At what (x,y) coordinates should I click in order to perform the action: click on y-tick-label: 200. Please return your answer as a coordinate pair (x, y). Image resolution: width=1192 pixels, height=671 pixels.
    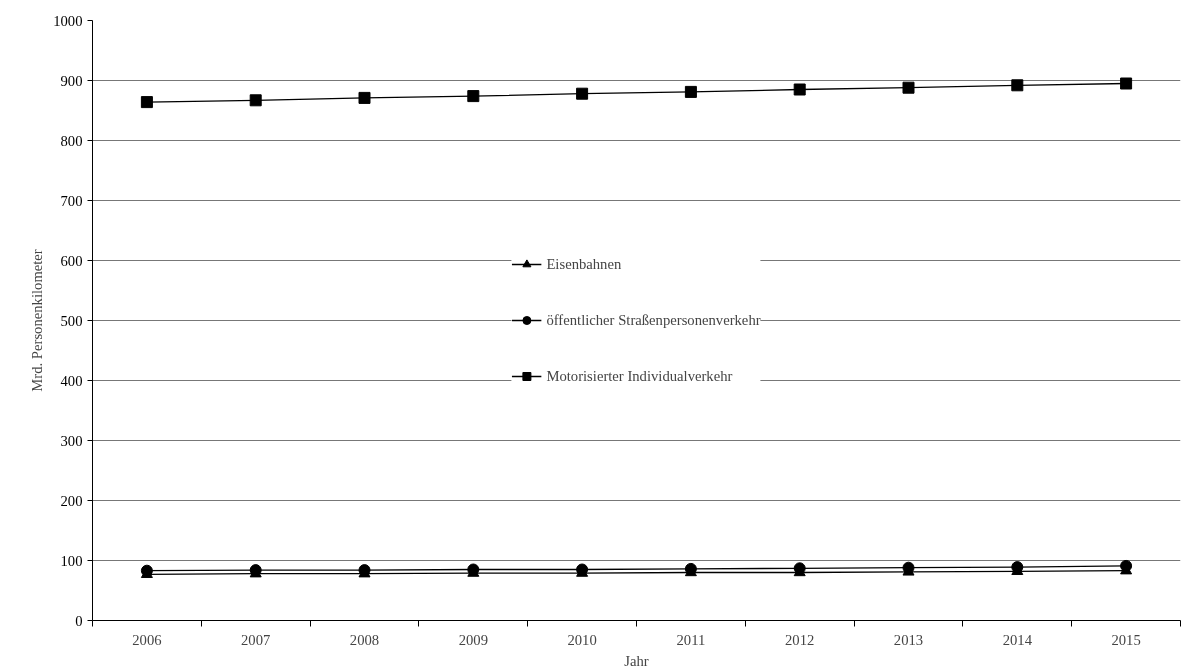
    Looking at the image, I should click on (71, 500).